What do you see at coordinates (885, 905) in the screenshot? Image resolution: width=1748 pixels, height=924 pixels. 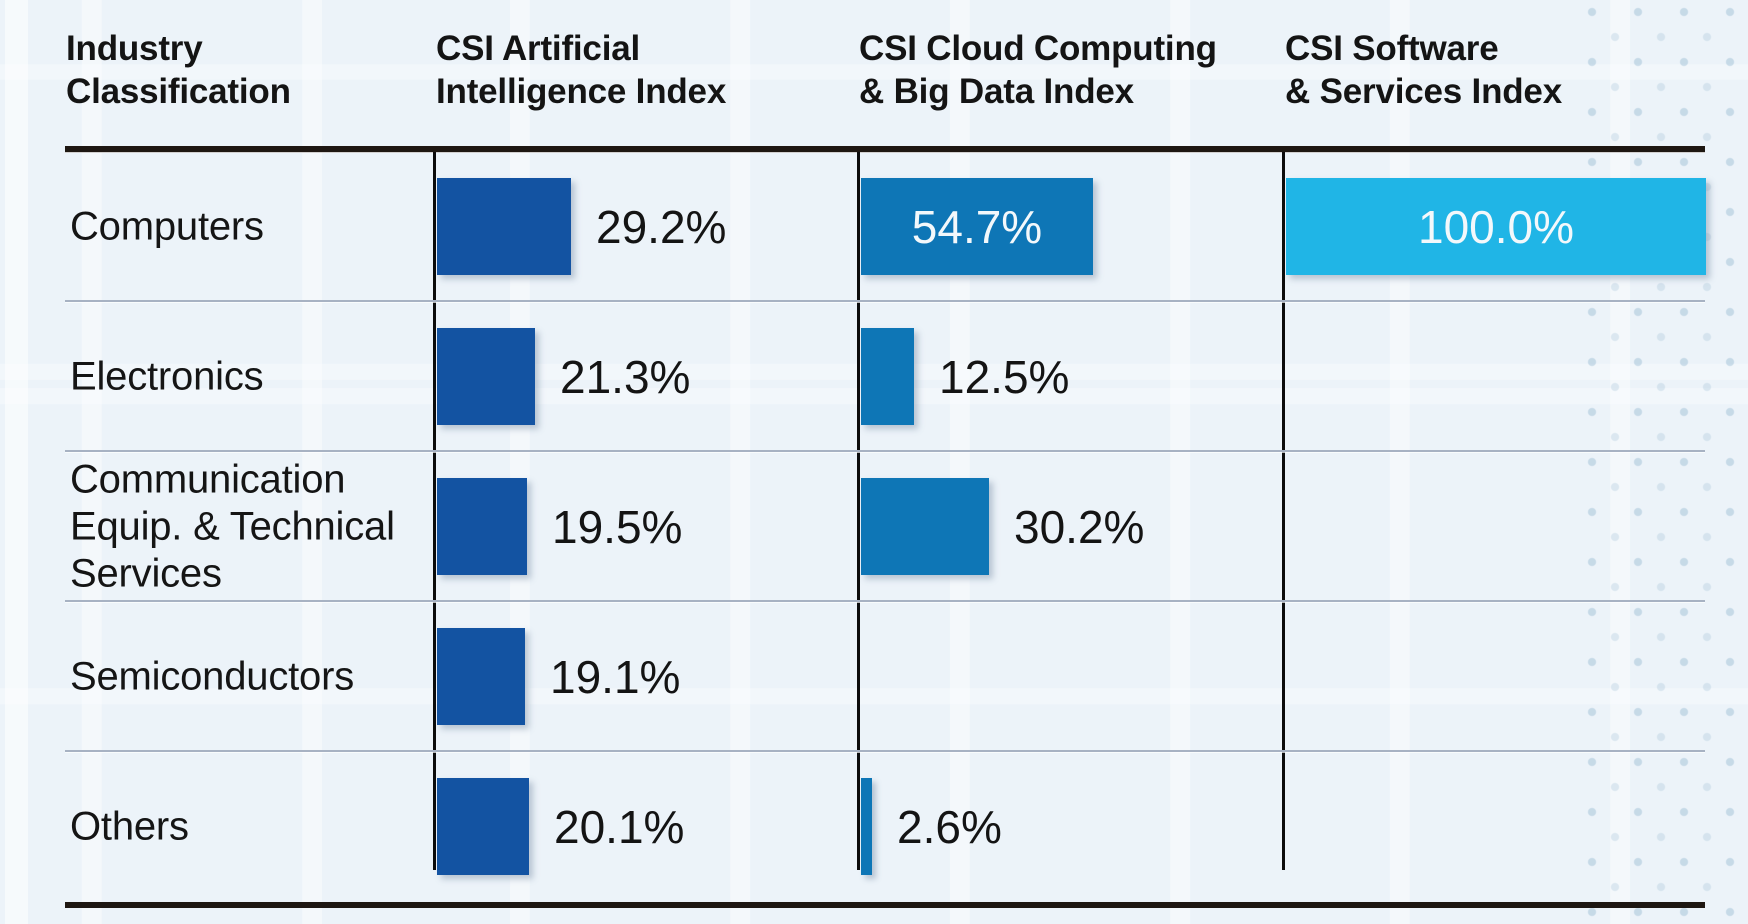 I see `bottom-rule` at bounding box center [885, 905].